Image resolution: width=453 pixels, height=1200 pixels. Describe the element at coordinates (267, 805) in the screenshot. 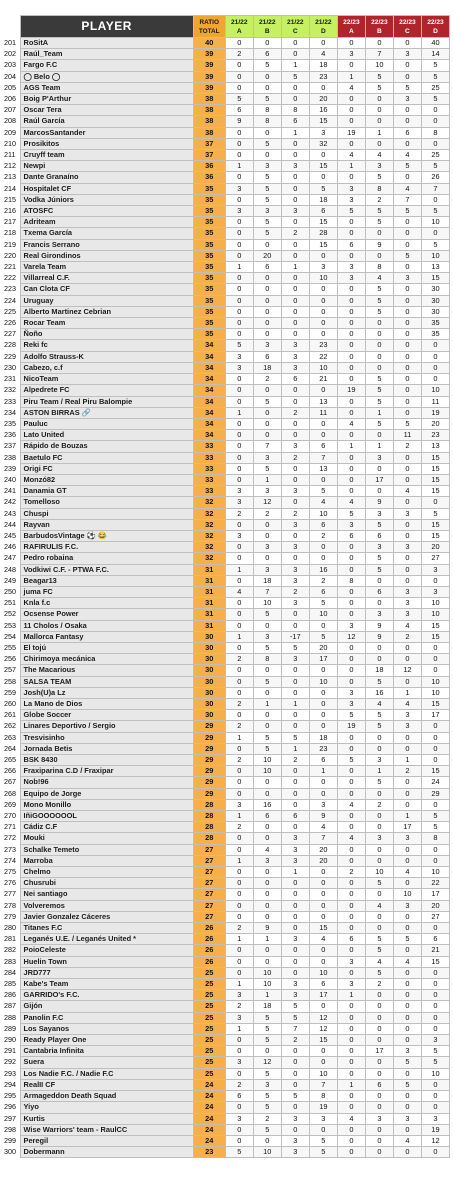

I see `season-score: 16` at that location.